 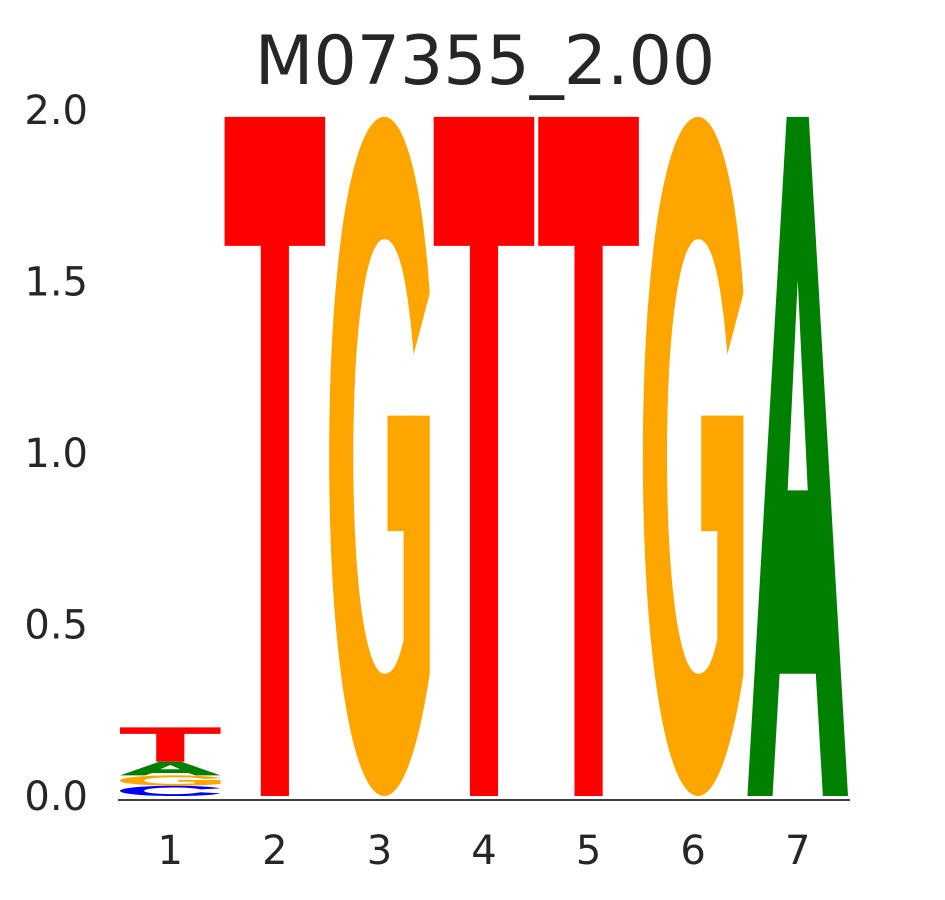 What do you see at coordinates (797, 851) in the screenshot?
I see `x-tick-label: 7` at bounding box center [797, 851].